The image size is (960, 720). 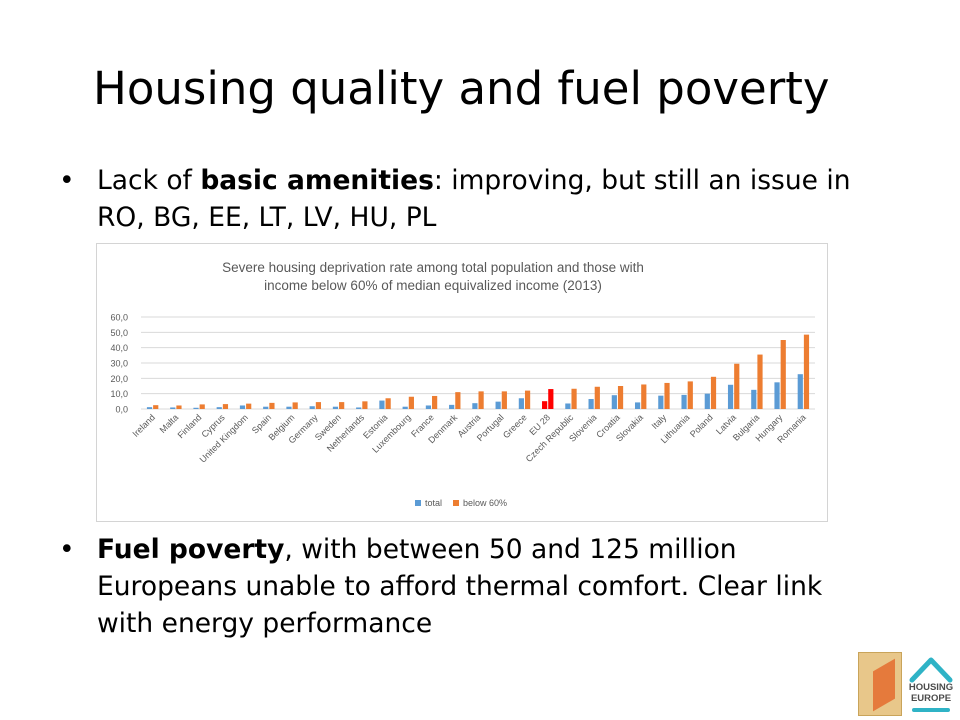 I want to click on x-tick-label: Greece, so click(x=515, y=426).